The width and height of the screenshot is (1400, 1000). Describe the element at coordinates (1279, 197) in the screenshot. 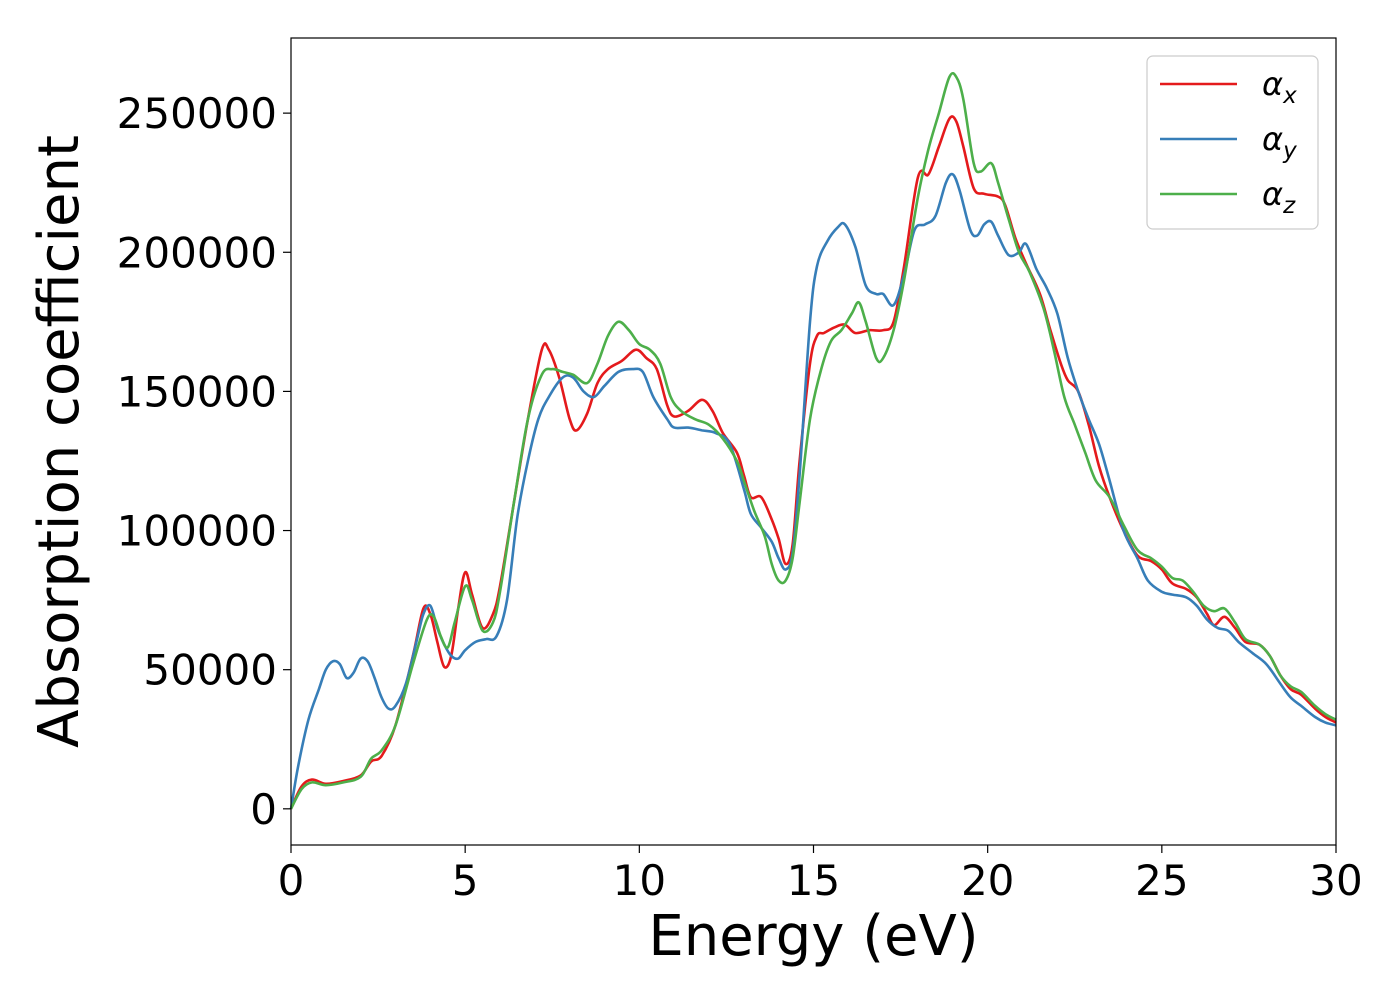

I see `legend-label-z: αz` at that location.